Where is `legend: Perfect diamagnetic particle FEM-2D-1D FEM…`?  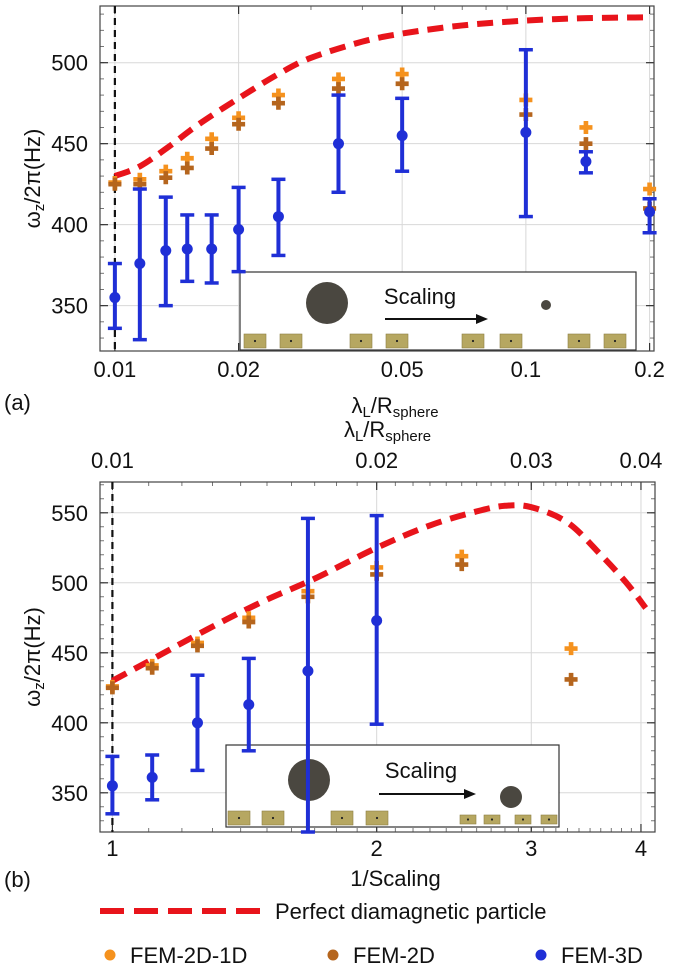 legend: Perfect diamagnetic particle FEM-2D-1D FEM… is located at coordinates (371, 933).